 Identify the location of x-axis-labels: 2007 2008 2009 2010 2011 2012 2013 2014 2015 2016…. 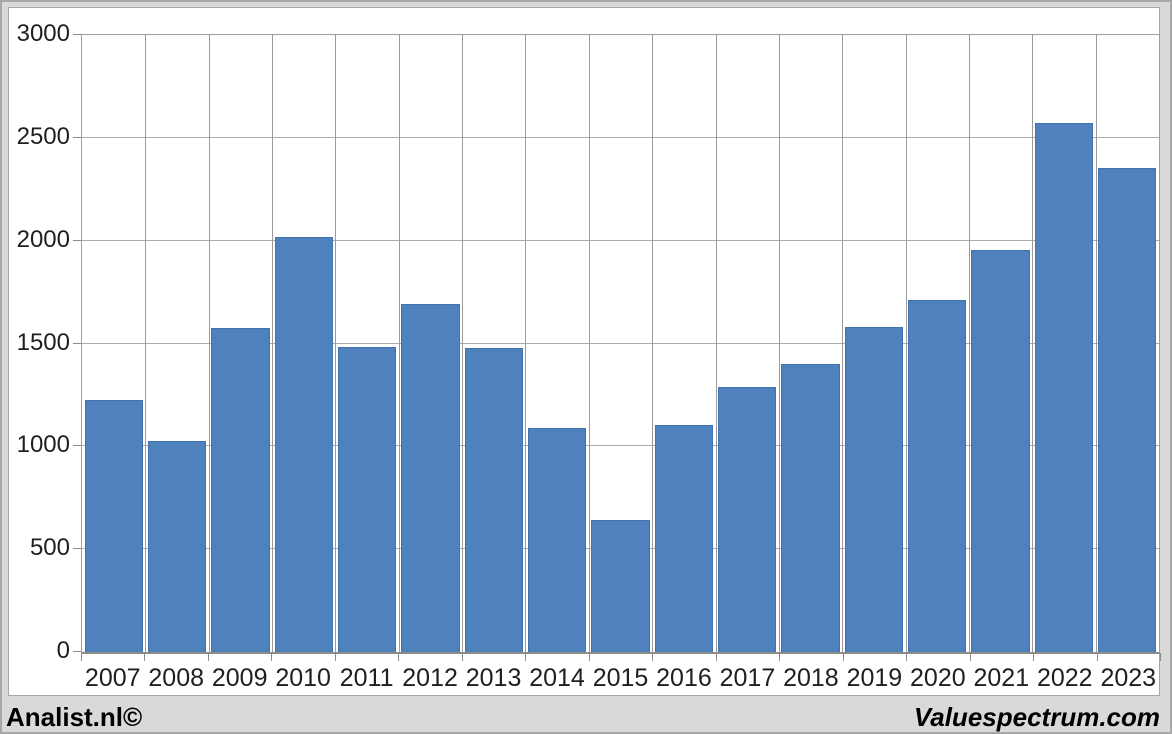
(620, 680).